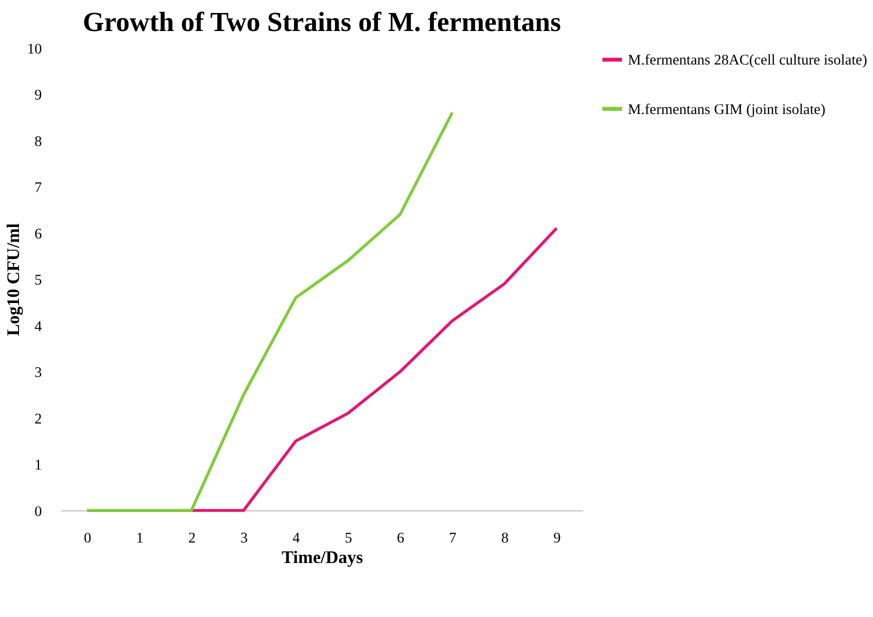  What do you see at coordinates (34, 49) in the screenshot?
I see `y-tick-label: 10` at bounding box center [34, 49].